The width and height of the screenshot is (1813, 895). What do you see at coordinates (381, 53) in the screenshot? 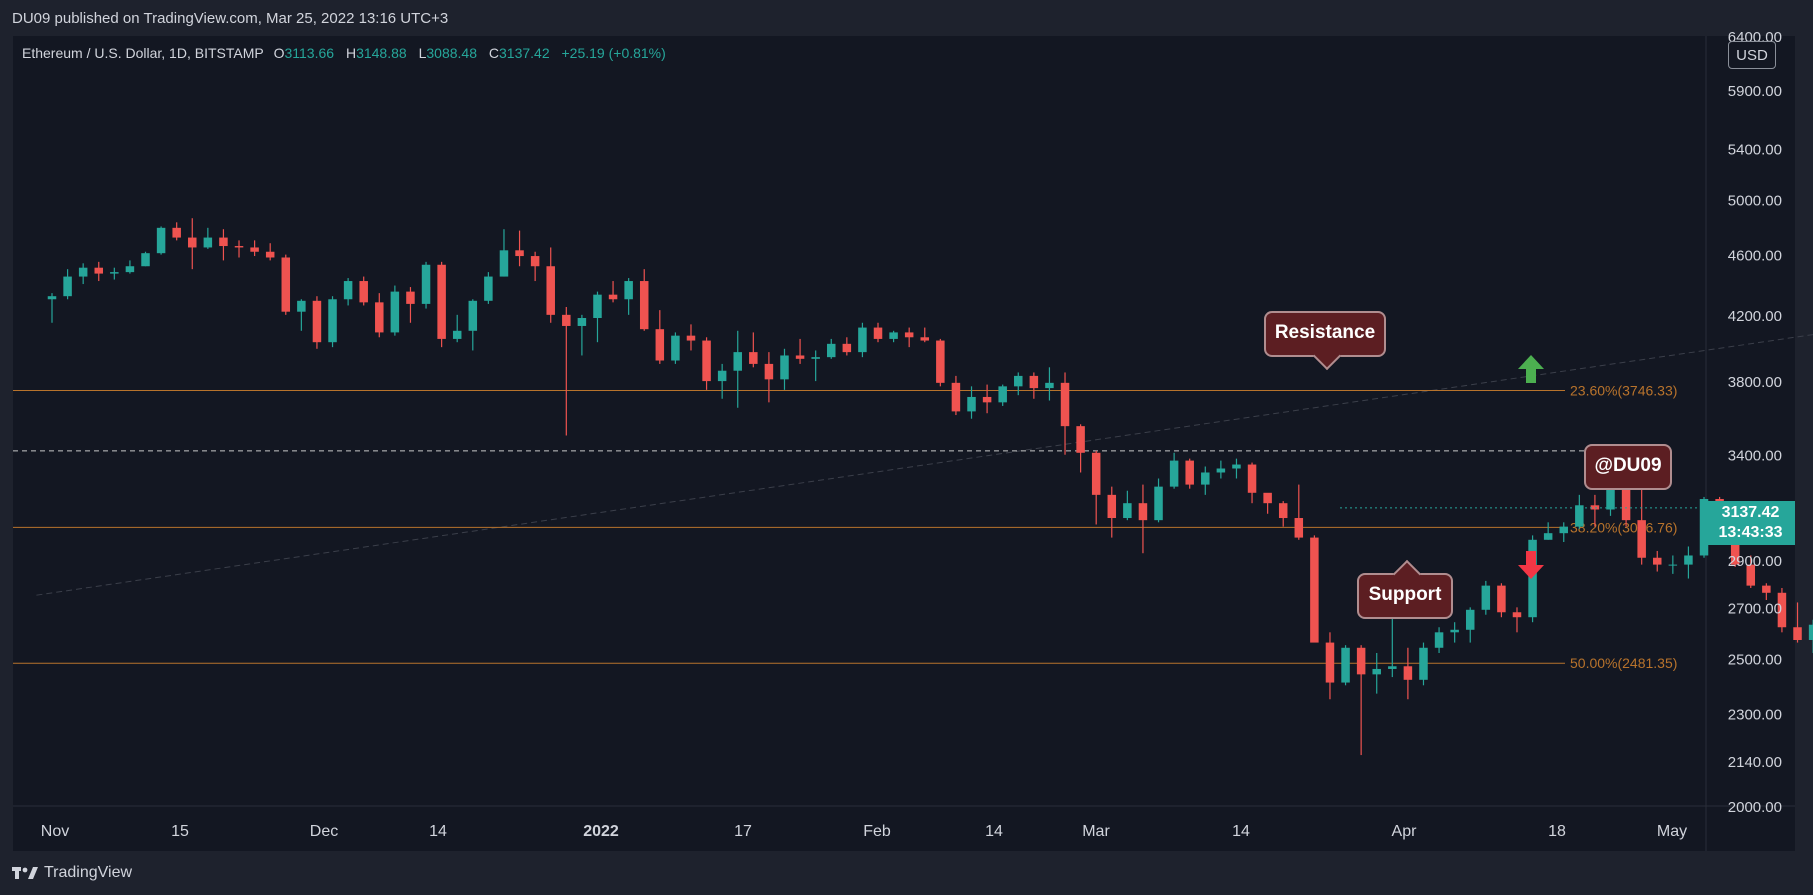
I see `high-value: 3148.88` at bounding box center [381, 53].